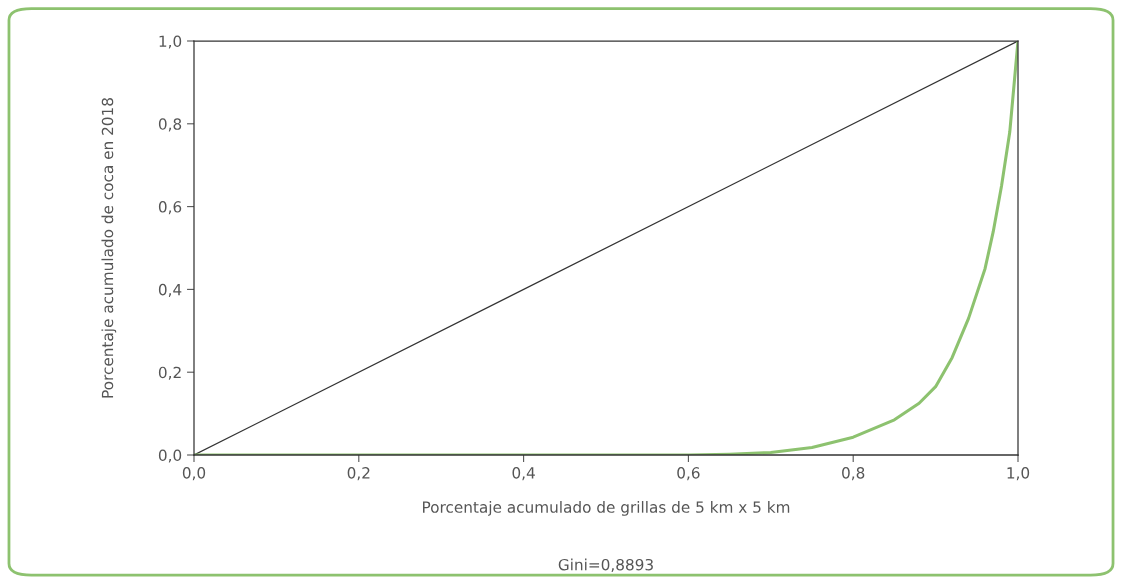  I want to click on y-axis-title: Porcentaje acumulado de coca en 2018, so click(109, 248).